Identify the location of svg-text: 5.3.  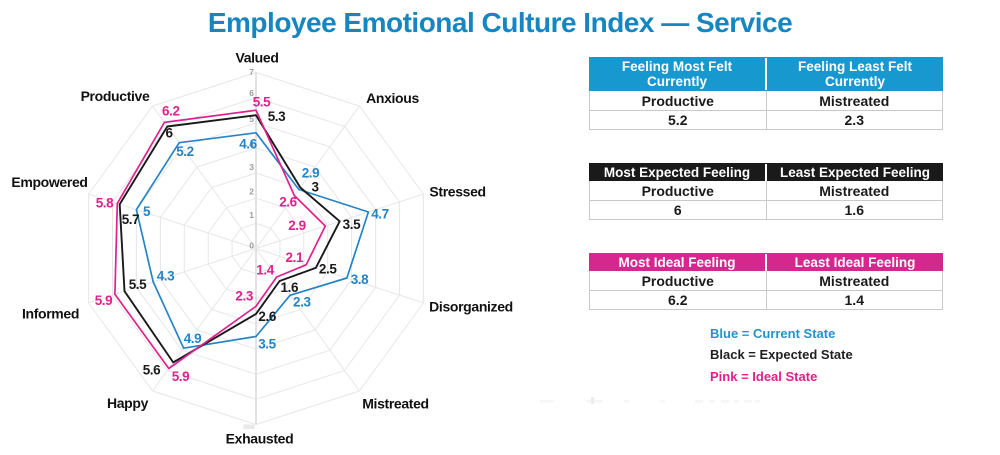
(277, 116).